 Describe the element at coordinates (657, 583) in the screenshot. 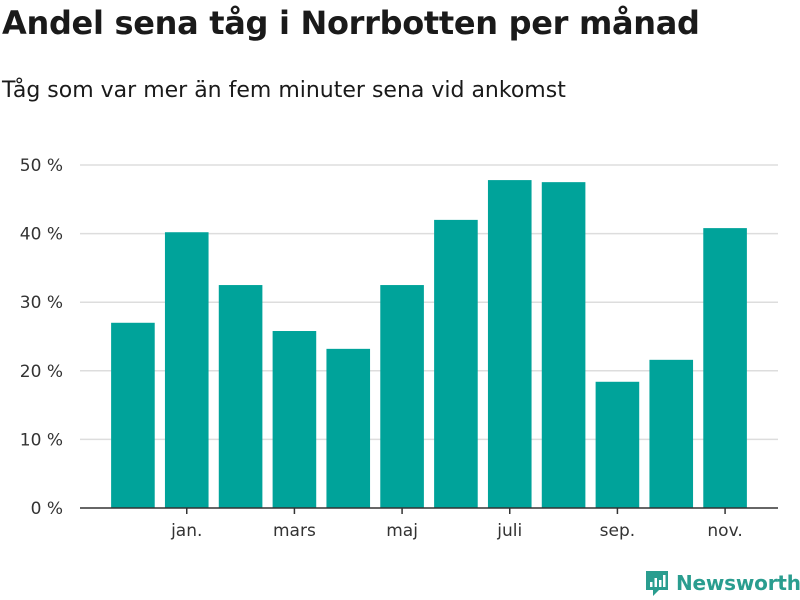

I see `newsworthy-logo-icon` at that location.